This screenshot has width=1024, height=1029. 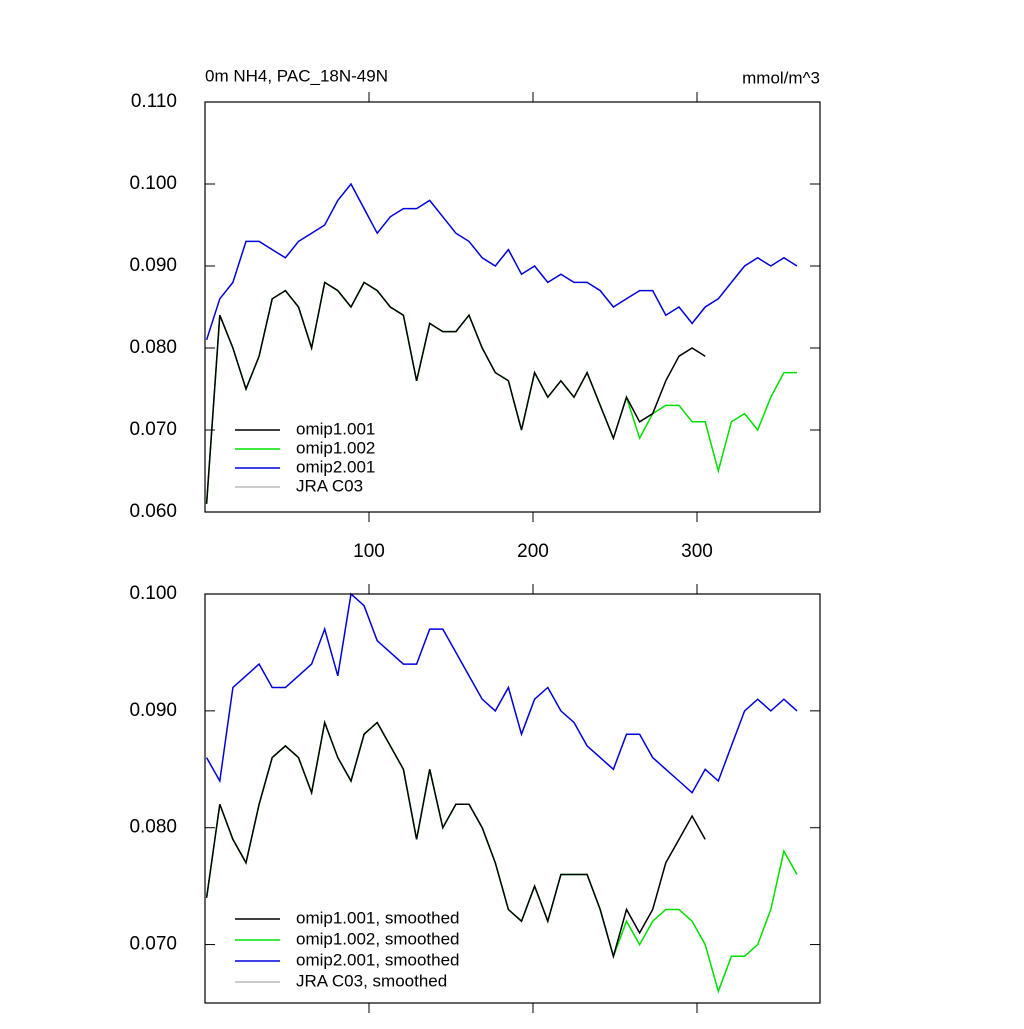 What do you see at coordinates (296, 75) in the screenshot?
I see `chart-title: 0m NH4, PAC_18N-49N` at bounding box center [296, 75].